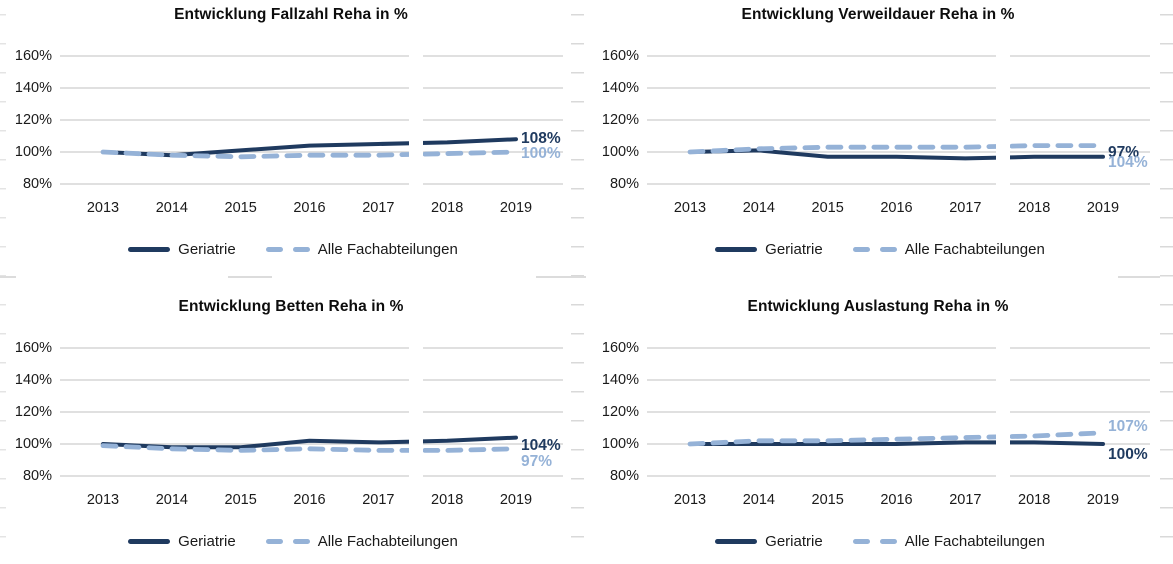 The width and height of the screenshot is (1173, 564). What do you see at coordinates (3, 288) in the screenshot?
I see `background-grid-ticks-left` at bounding box center [3, 288].